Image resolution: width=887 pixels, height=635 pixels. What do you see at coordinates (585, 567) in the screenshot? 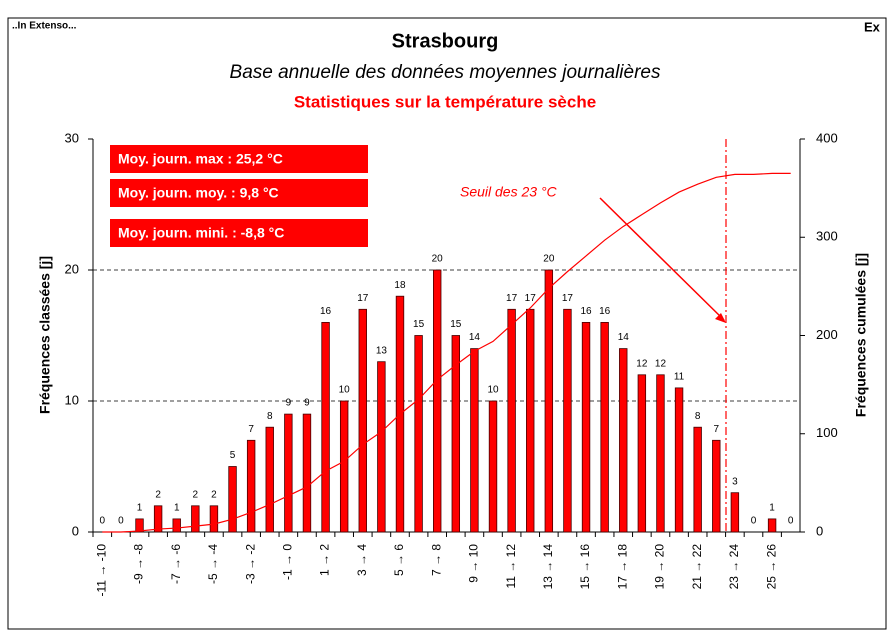
I see `x-tick-label: 15 → 16` at bounding box center [585, 567].